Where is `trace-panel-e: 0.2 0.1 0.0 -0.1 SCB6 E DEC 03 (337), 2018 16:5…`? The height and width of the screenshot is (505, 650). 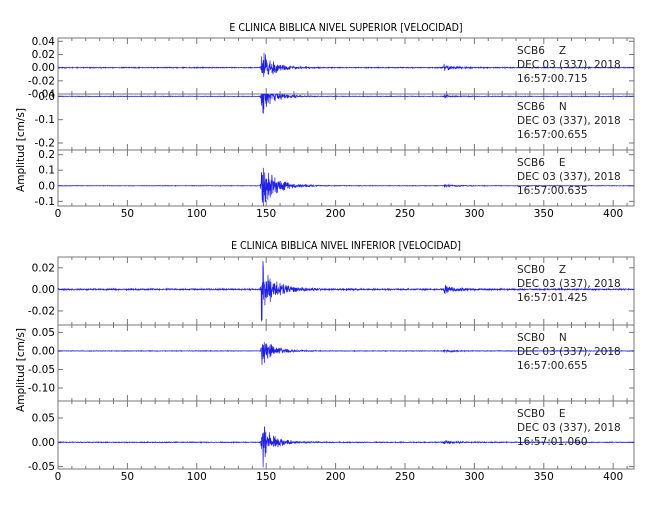 trace-panel-e: 0.2 0.1 0.0 -0.1 SCB6 E DEC 03 (337), 2018 16:5… is located at coordinates (335, 184).